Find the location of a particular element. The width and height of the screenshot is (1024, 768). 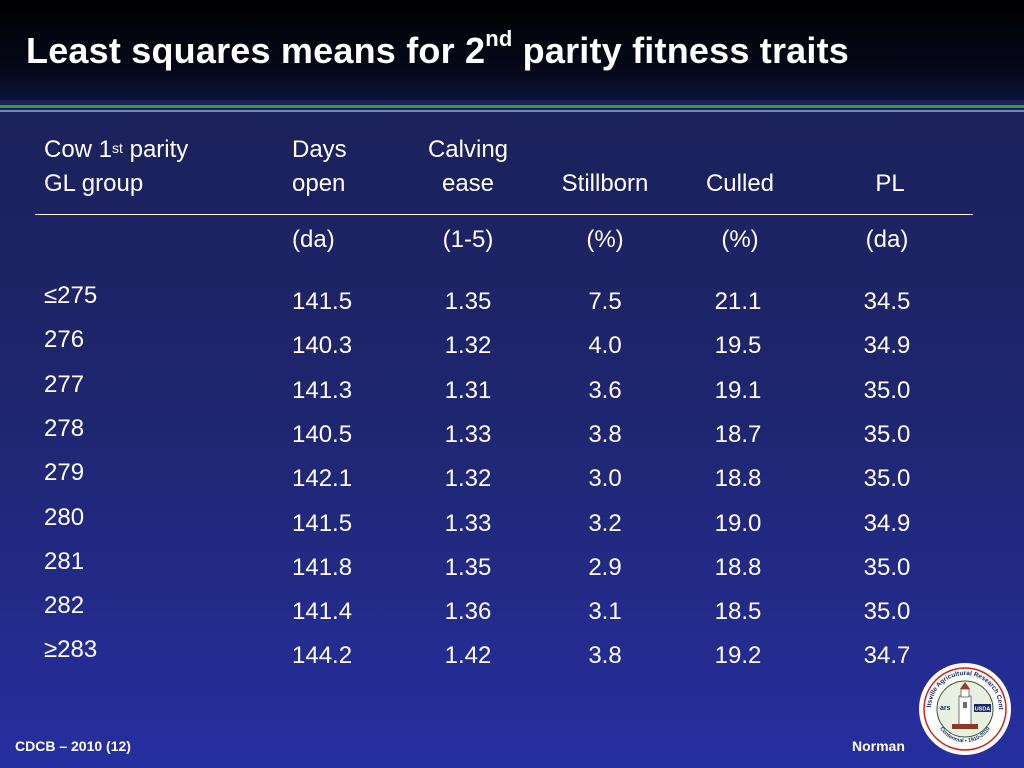

usda-badge is located at coordinates (982, 708).